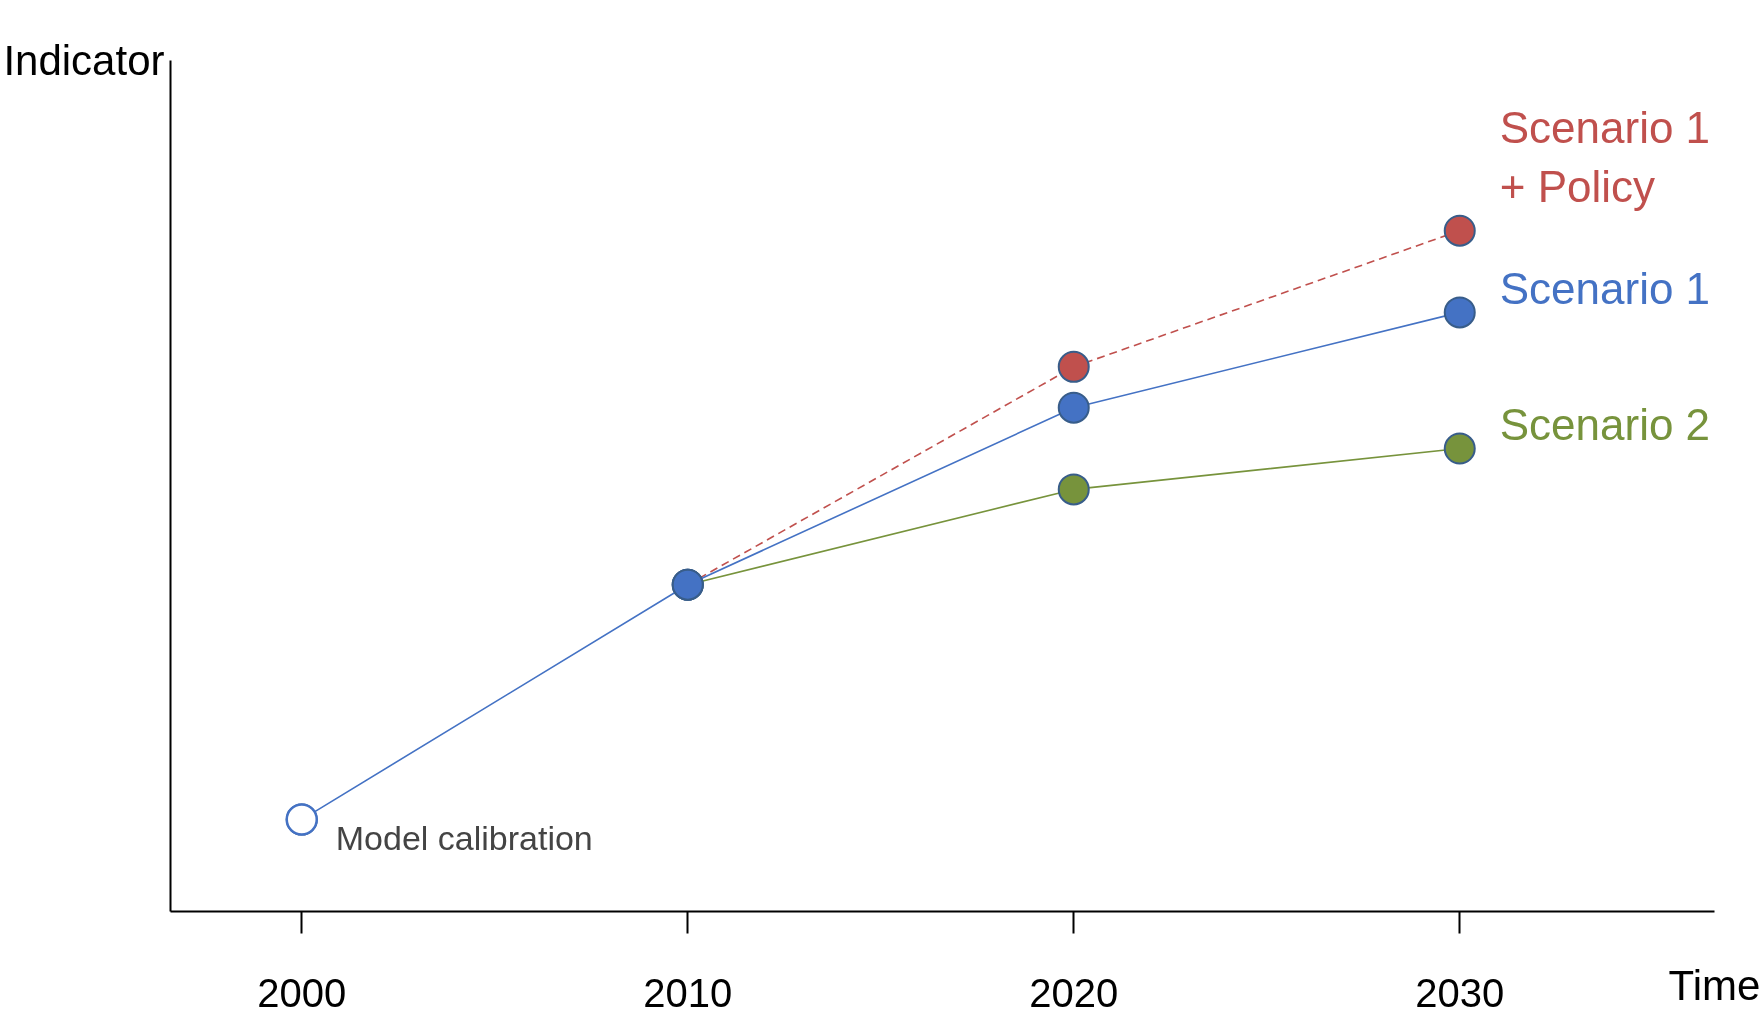 The image size is (1764, 1031). Describe the element at coordinates (1460, 992) in the screenshot. I see `x-tick-label: 2030` at that location.